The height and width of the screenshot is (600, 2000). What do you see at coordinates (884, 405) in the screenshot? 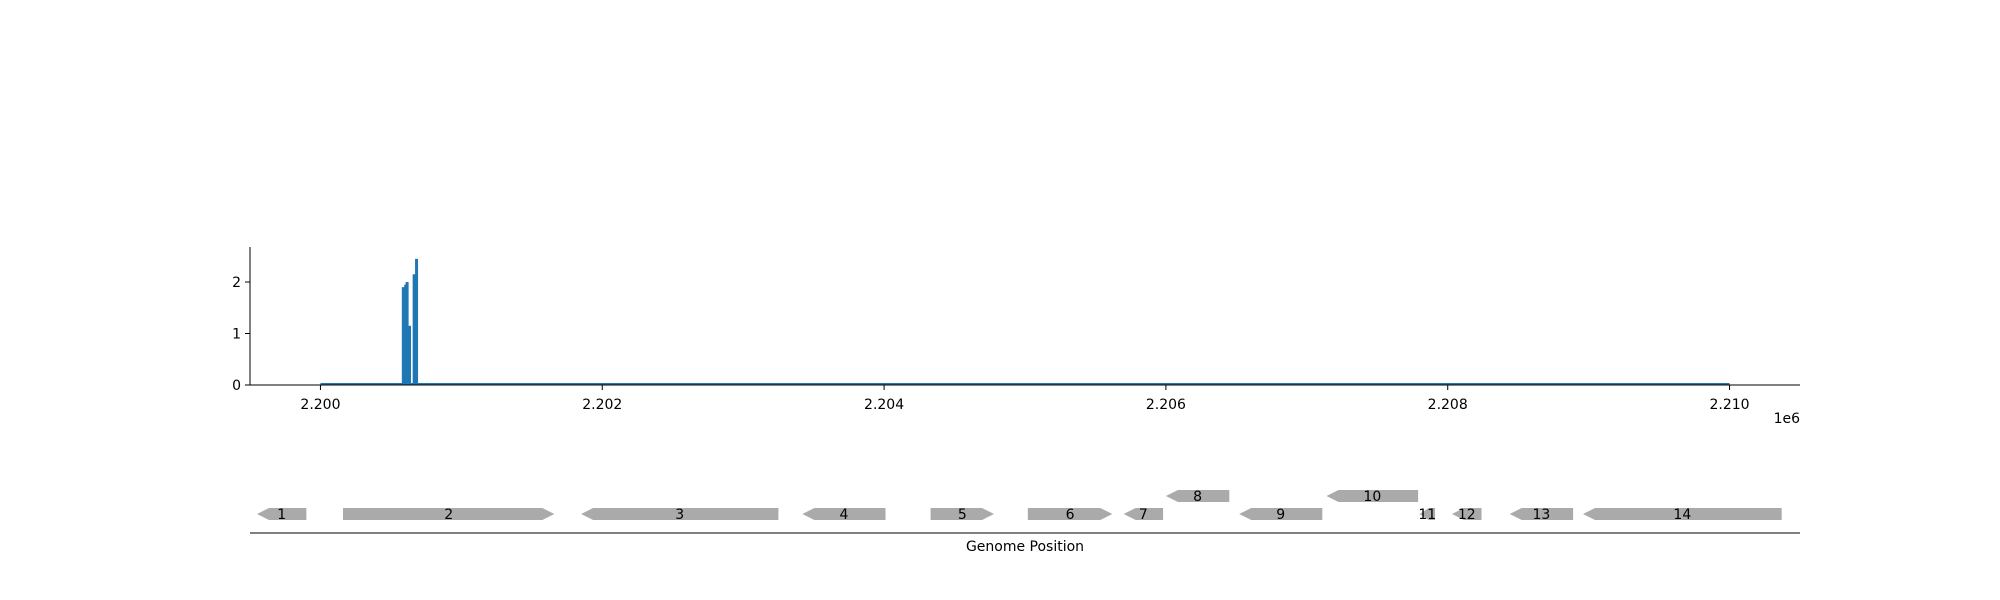
I see `x-tick-label: 2.204` at bounding box center [884, 405].